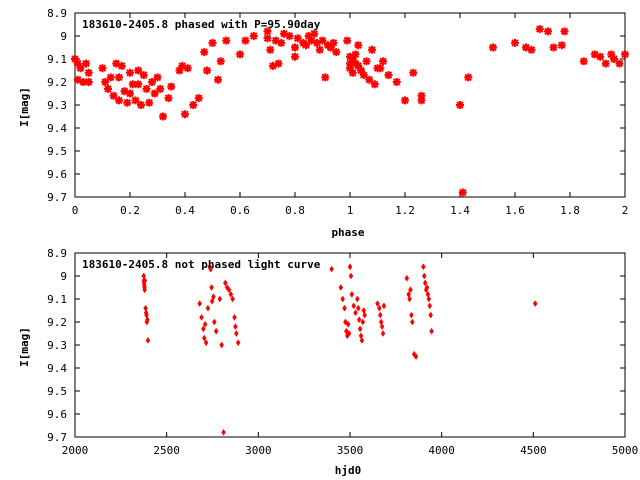 The height and width of the screenshot is (480, 640). Describe the element at coordinates (295, 210) in the screenshot. I see `x-tick-label: 0.8` at that location.